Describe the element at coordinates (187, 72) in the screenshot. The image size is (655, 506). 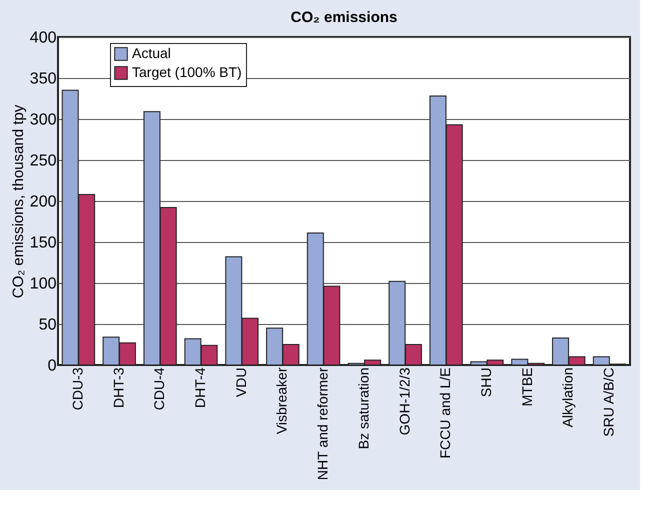
I see `legend-label: Target (100% BT)` at that location.